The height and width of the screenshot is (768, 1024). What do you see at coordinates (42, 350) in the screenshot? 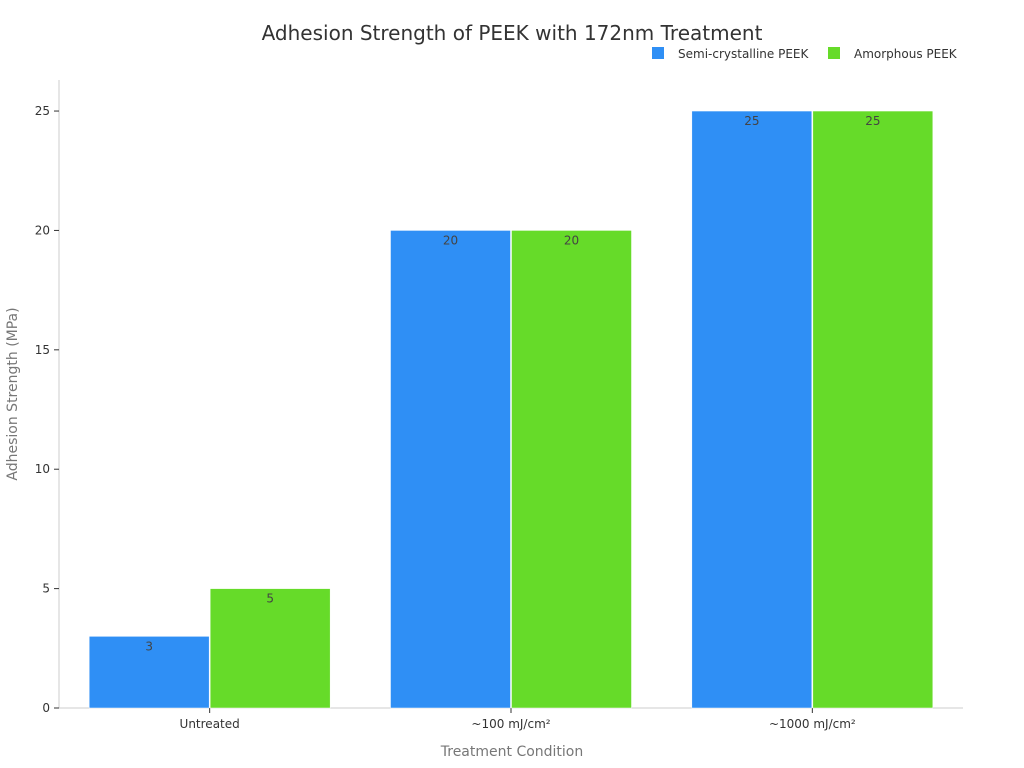
I see `y-tick-label: 15` at bounding box center [42, 350].